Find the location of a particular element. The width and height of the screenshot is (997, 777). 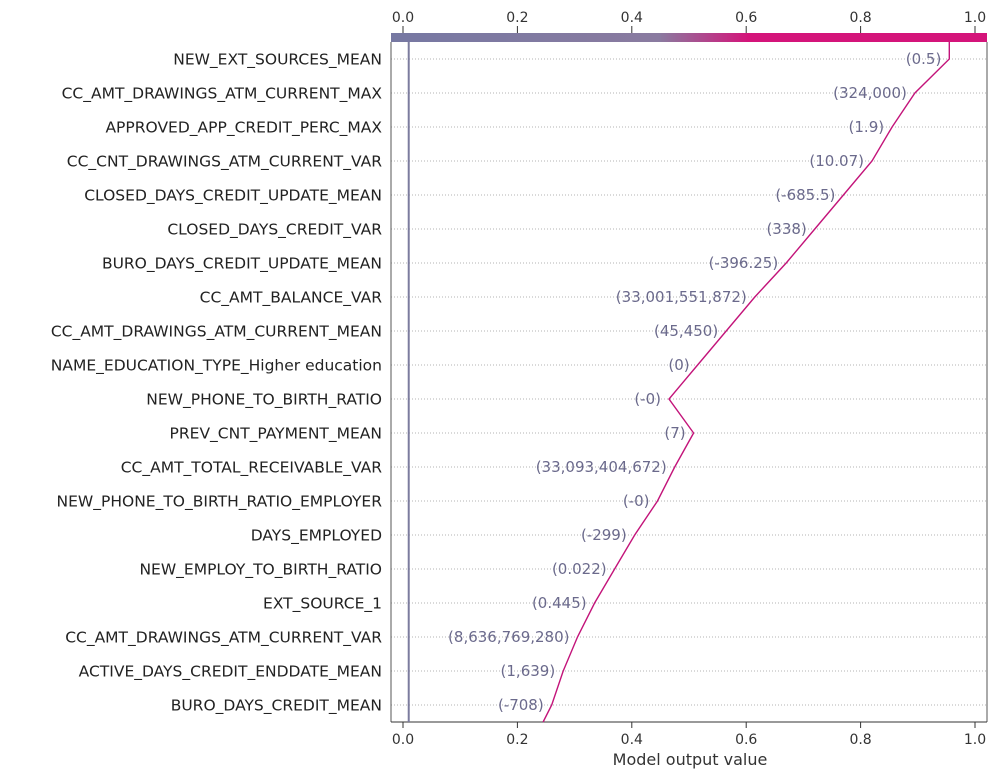

bottom-tick-label: 0.0 is located at coordinates (403, 740).